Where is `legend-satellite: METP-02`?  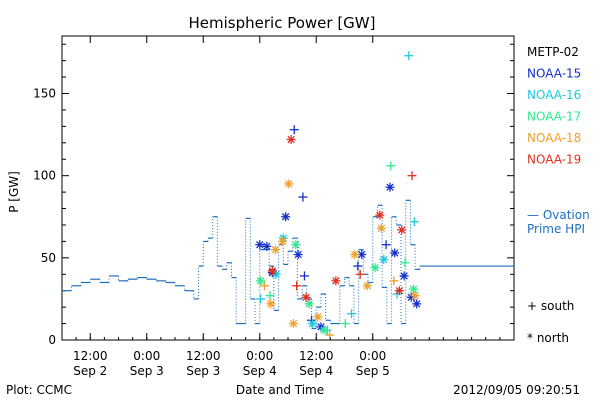
legend-satellite: METP-02 is located at coordinates (553, 52).